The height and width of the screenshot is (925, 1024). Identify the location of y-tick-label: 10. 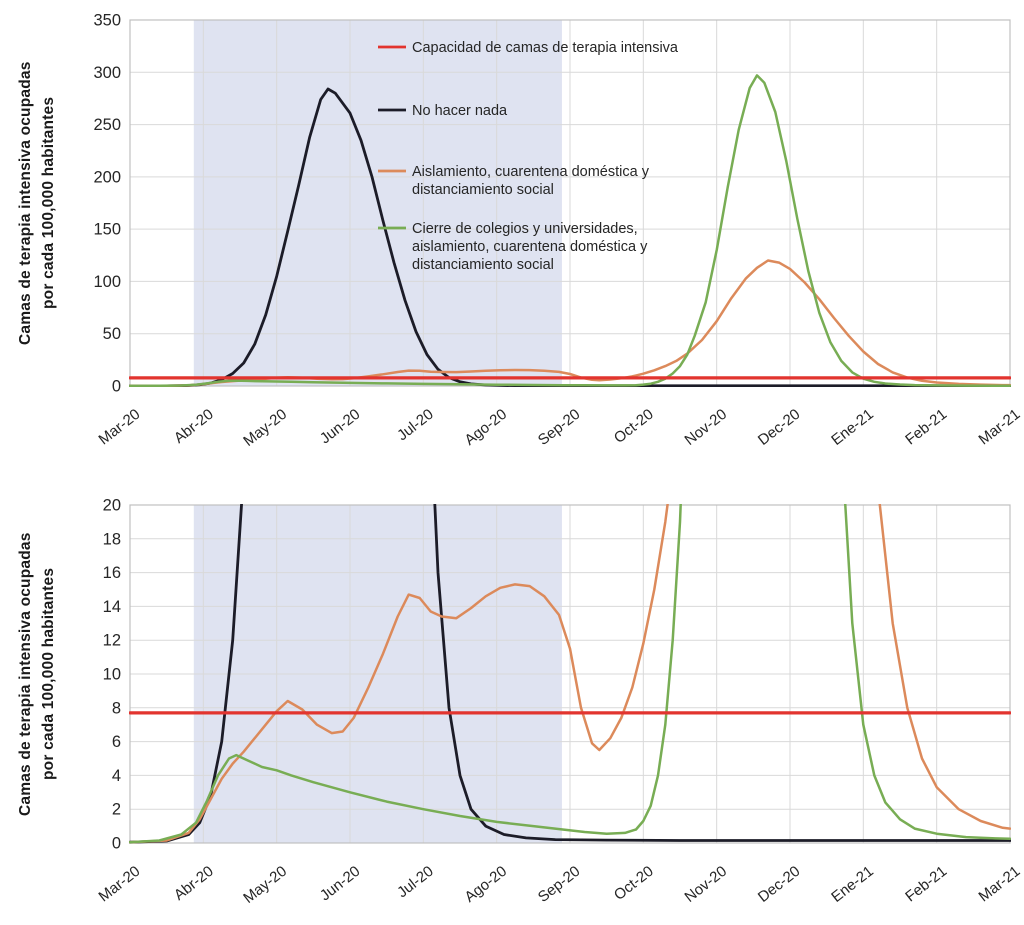
(112, 675).